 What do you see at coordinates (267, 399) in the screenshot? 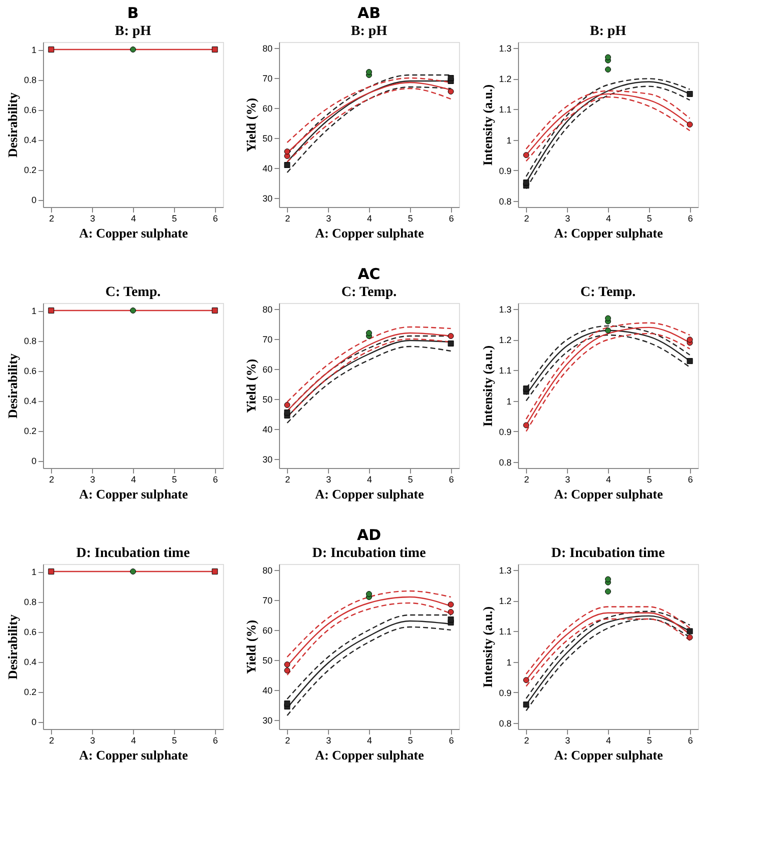
I see `y-tick-label: 50` at bounding box center [267, 399].